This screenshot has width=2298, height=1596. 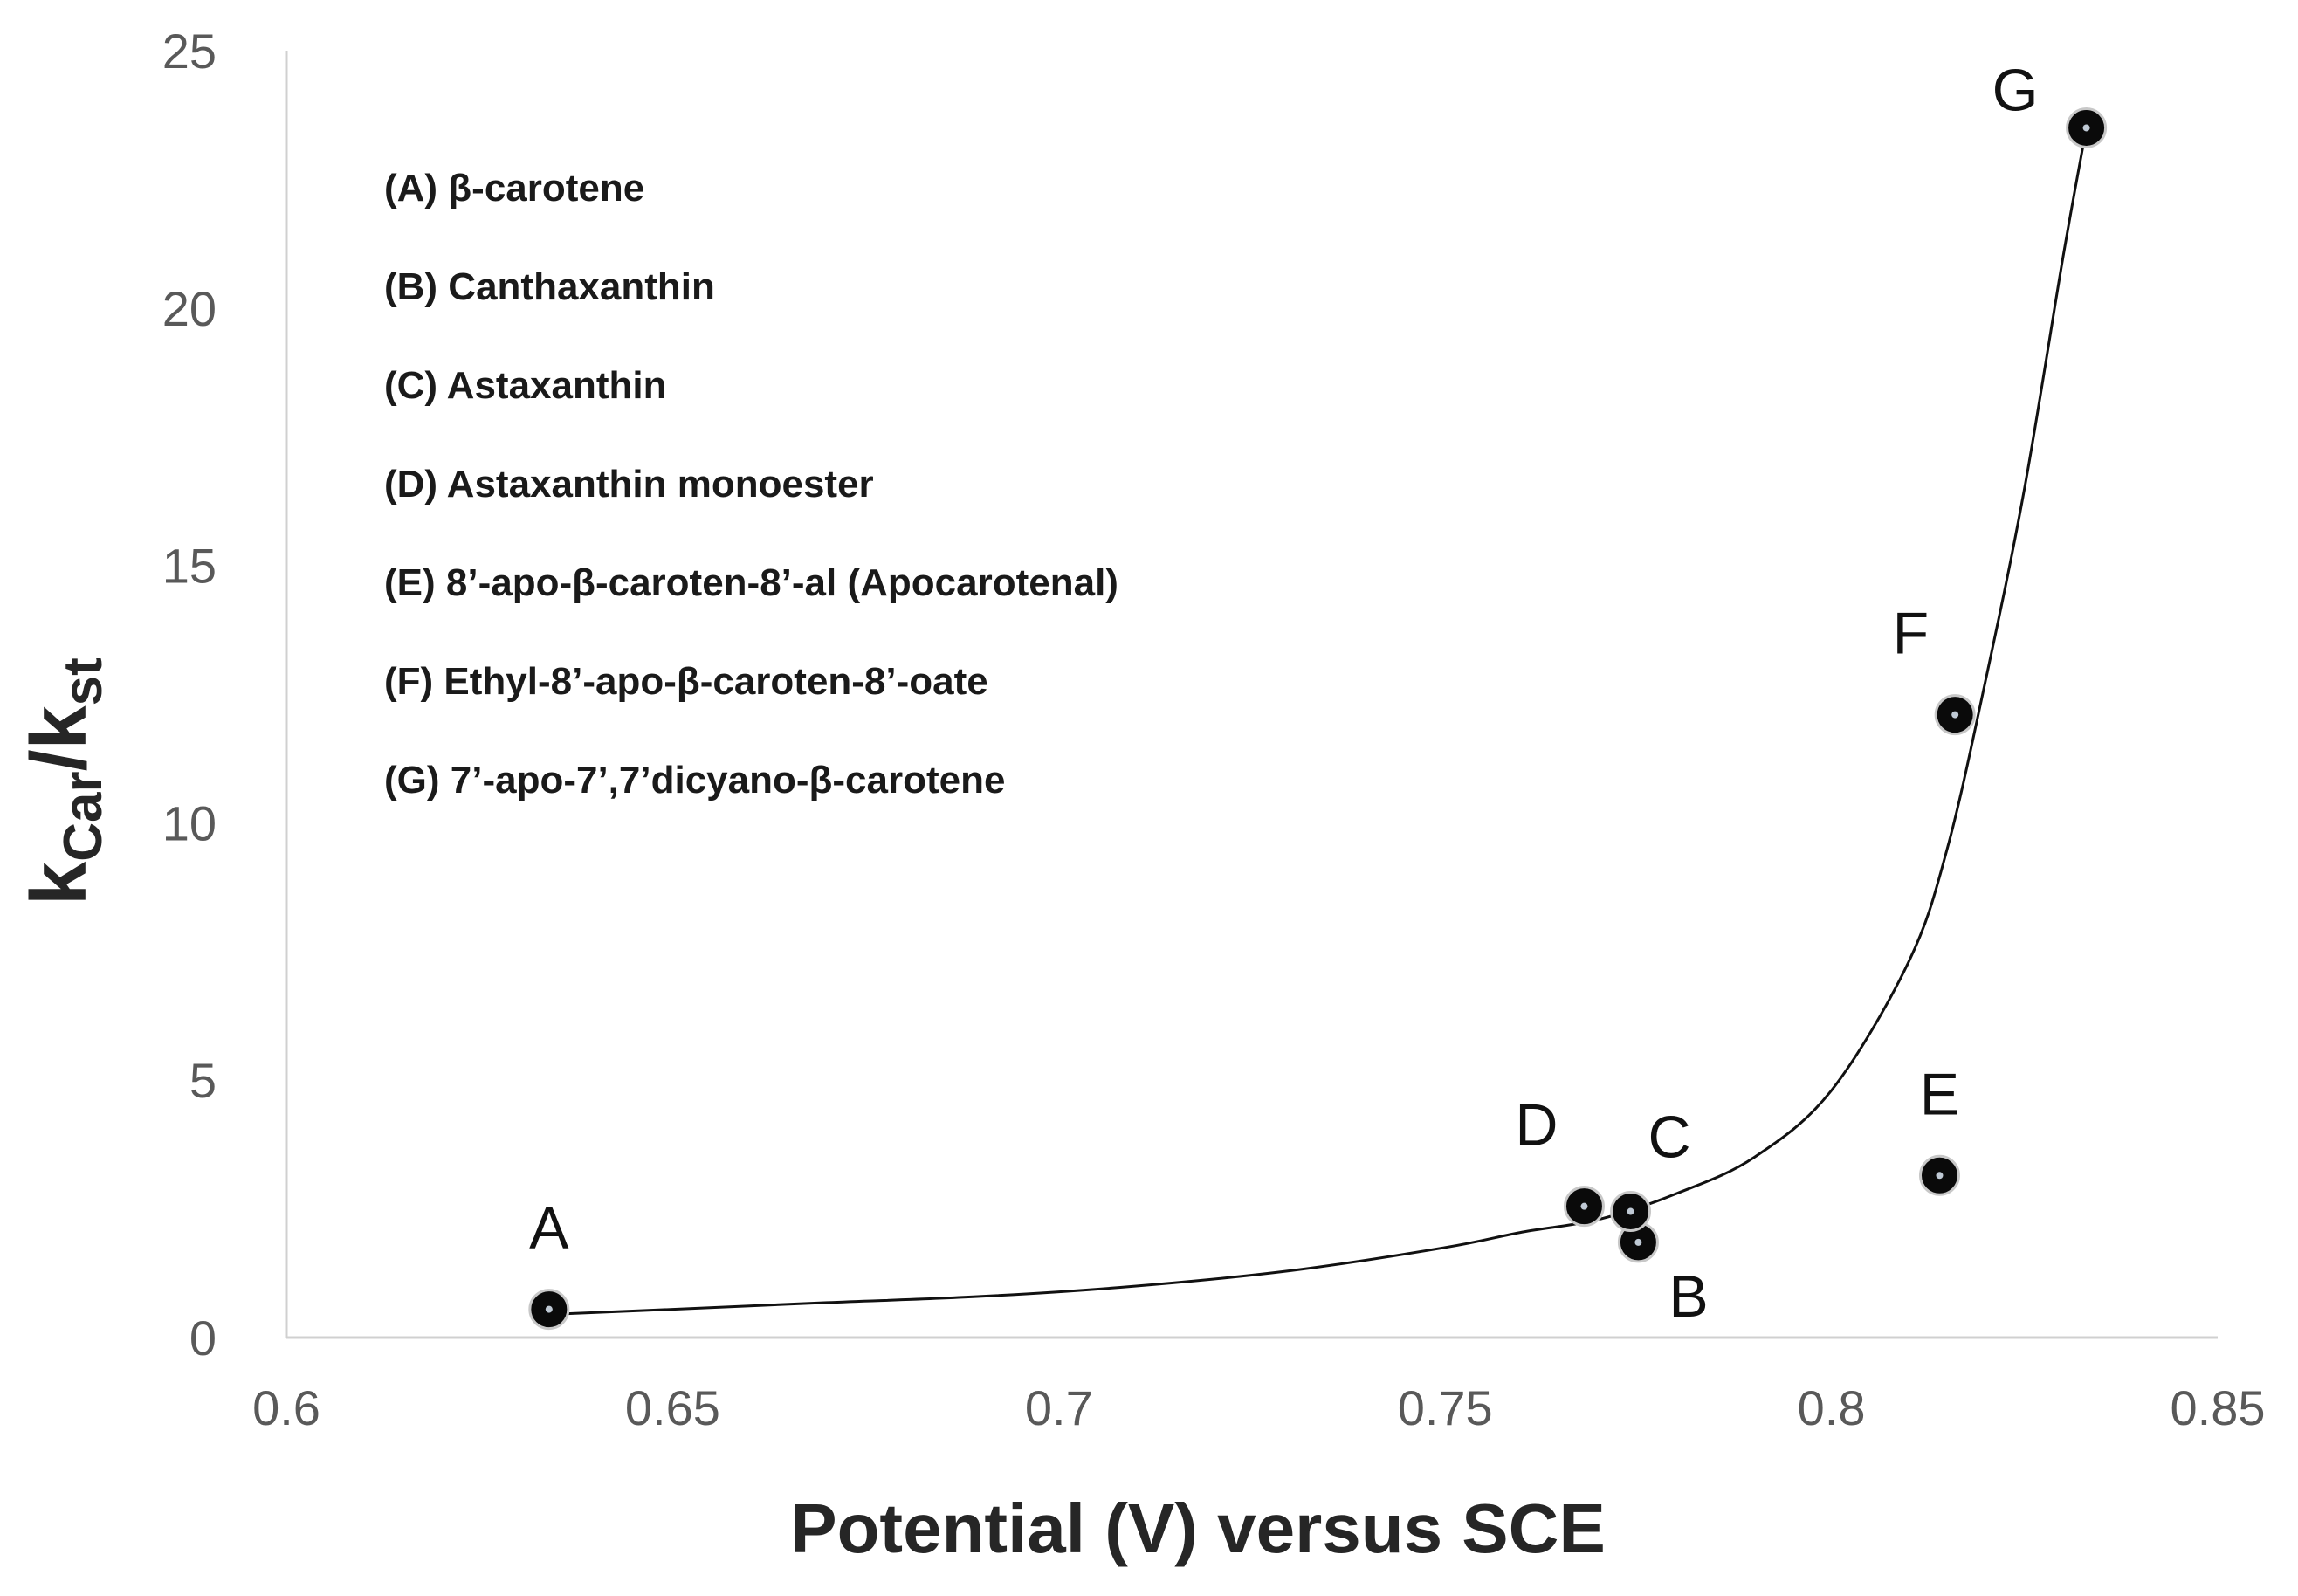 I want to click on y-tick-label: 0, so click(x=203, y=1339).